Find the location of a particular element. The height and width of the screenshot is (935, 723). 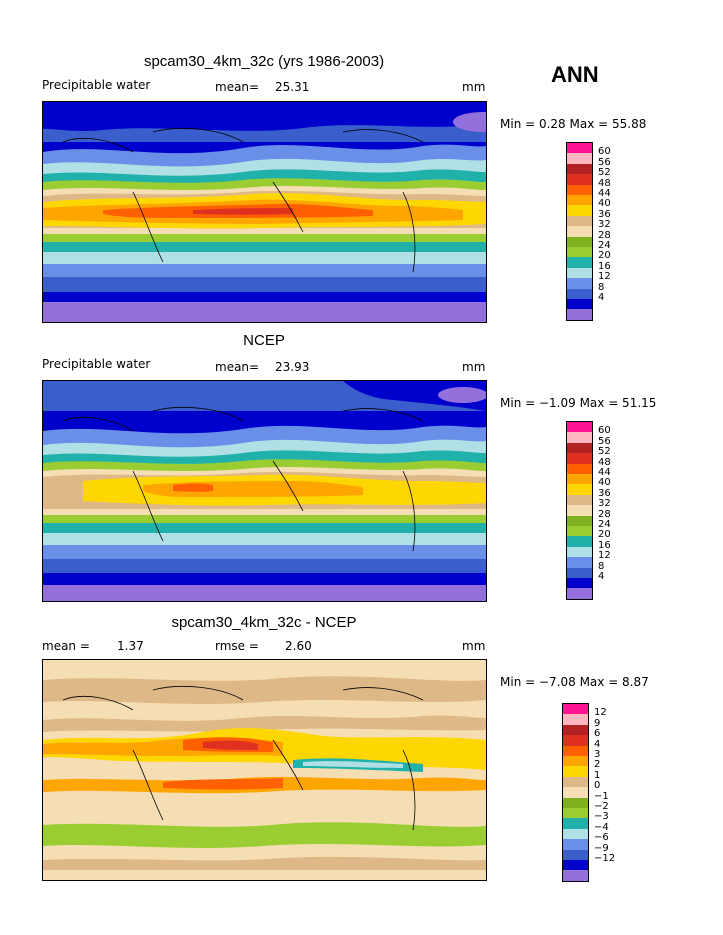

panel1-mean-value: 25.31 is located at coordinates (292, 87).